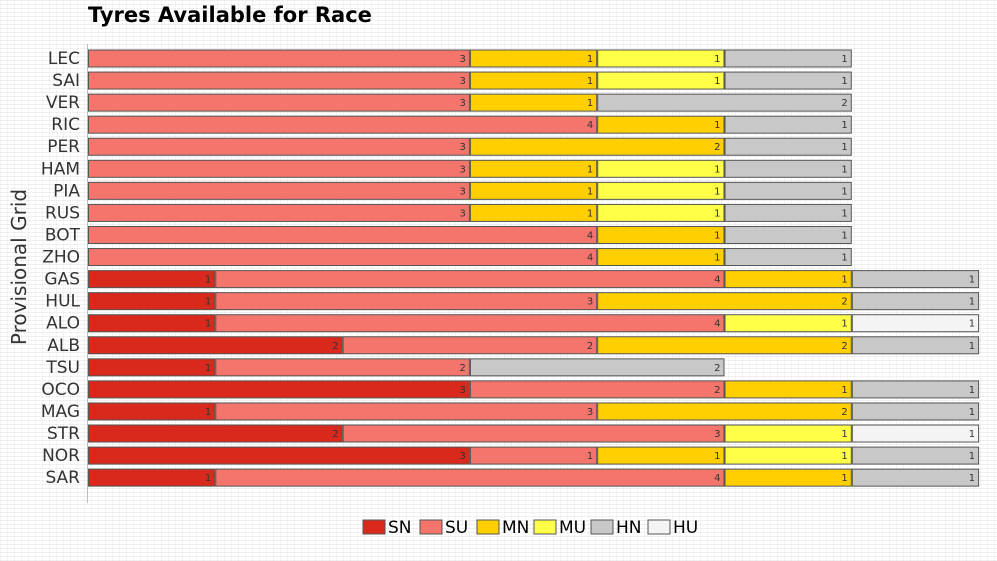 The height and width of the screenshot is (561, 997). Describe the element at coordinates (572, 528) in the screenshot. I see `legend-label-mu: MU` at that location.